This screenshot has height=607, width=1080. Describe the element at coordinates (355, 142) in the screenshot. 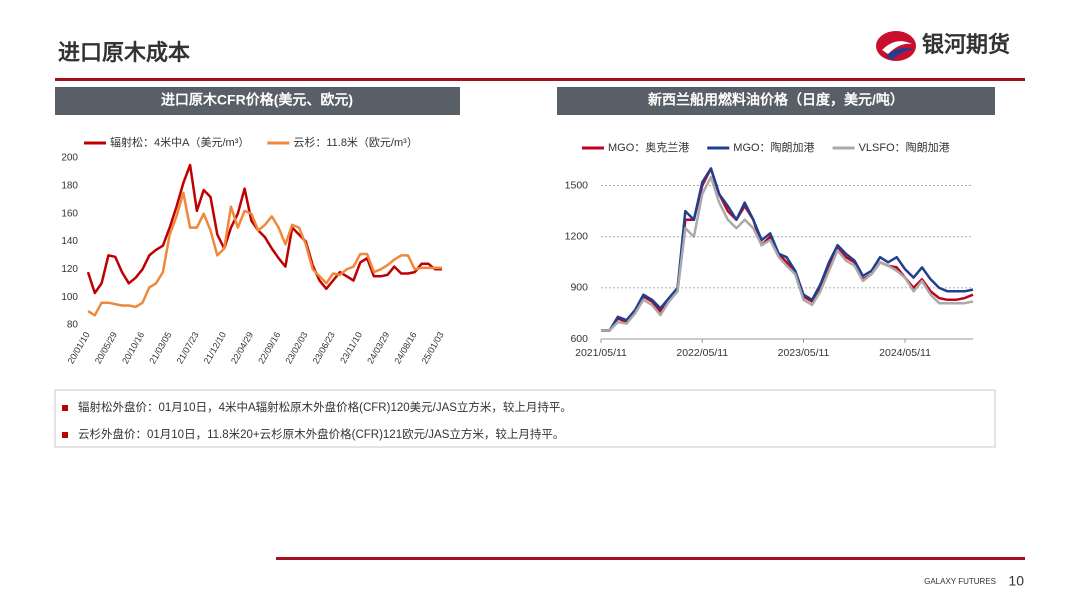

I see `legend-label: 云杉：11.8米（欧元/m³）` at that location.